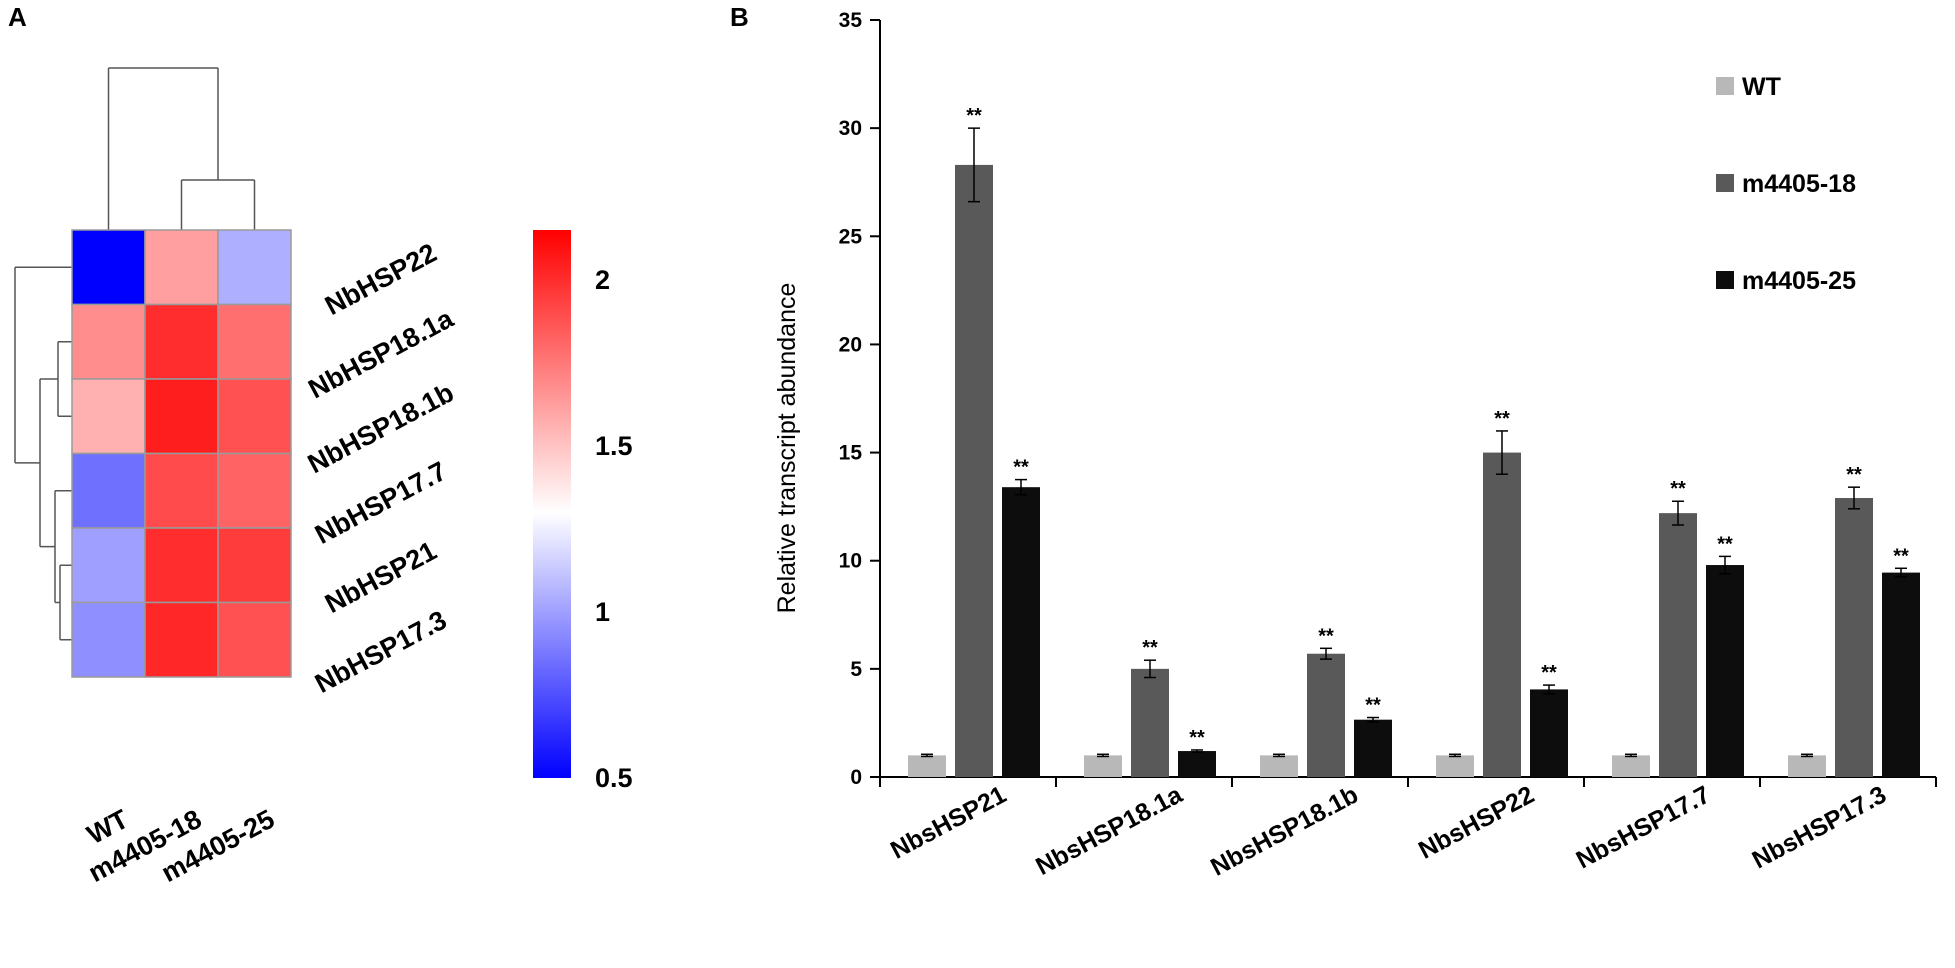 The width and height of the screenshot is (1955, 968). I want to click on y-tick-label: 35, so click(851, 20).